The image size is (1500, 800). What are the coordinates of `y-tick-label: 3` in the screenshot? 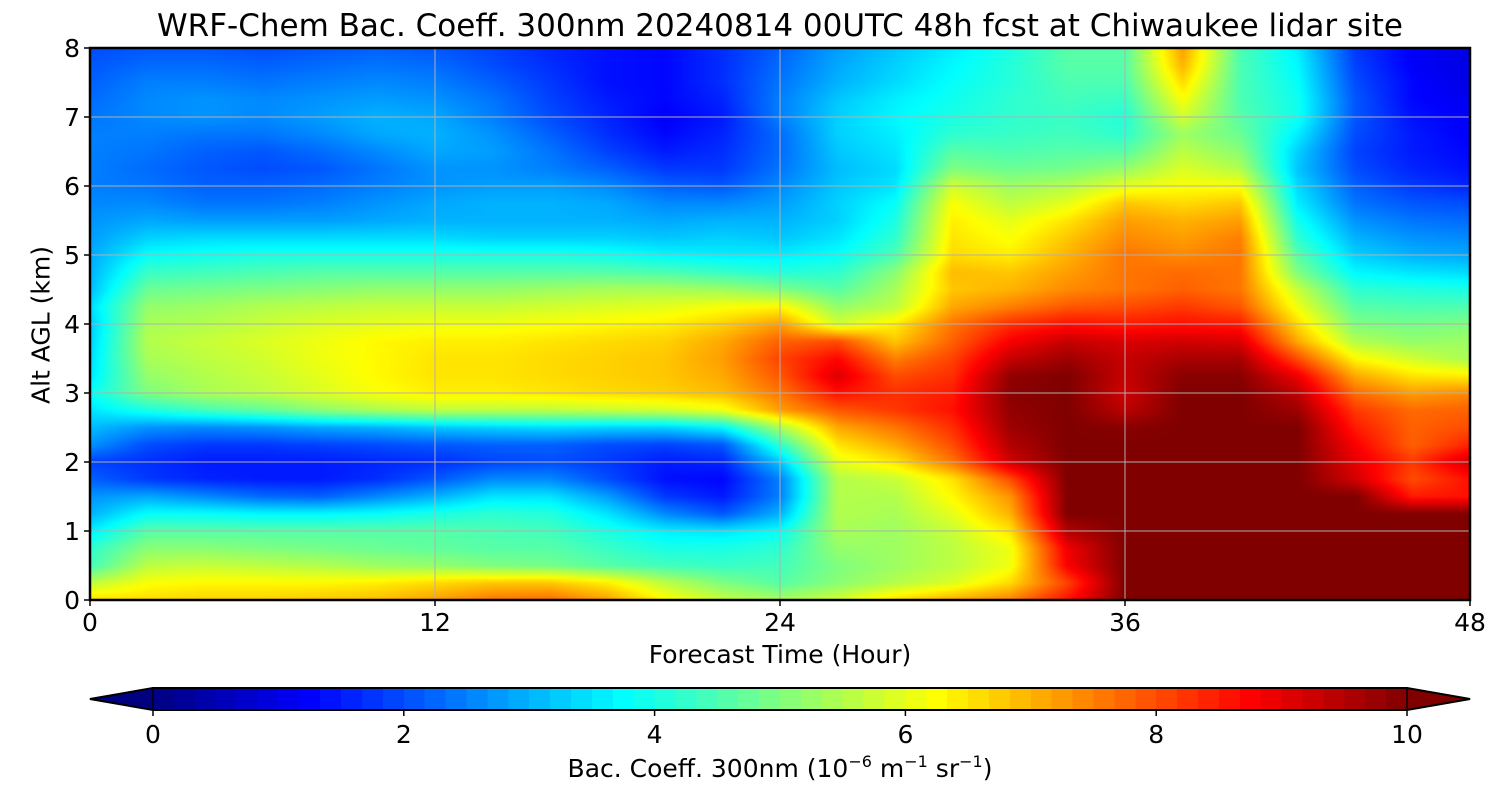 It's located at (72, 393).